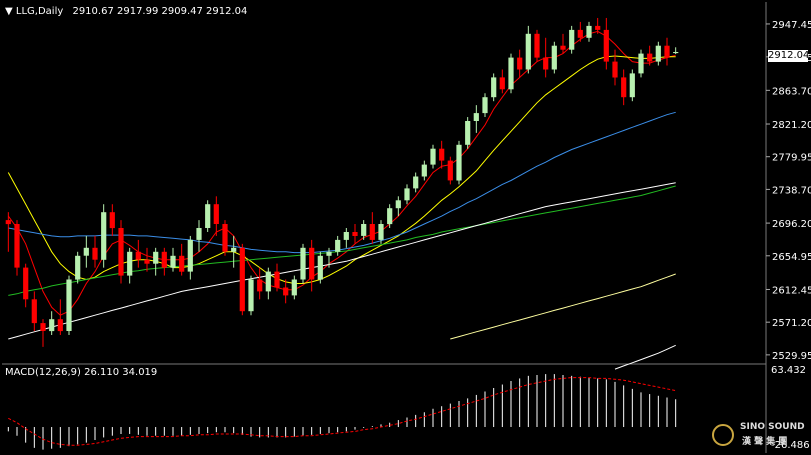 This screenshot has height=455, width=811. I want to click on current-price-tag: 2912.04, so click(789, 56).